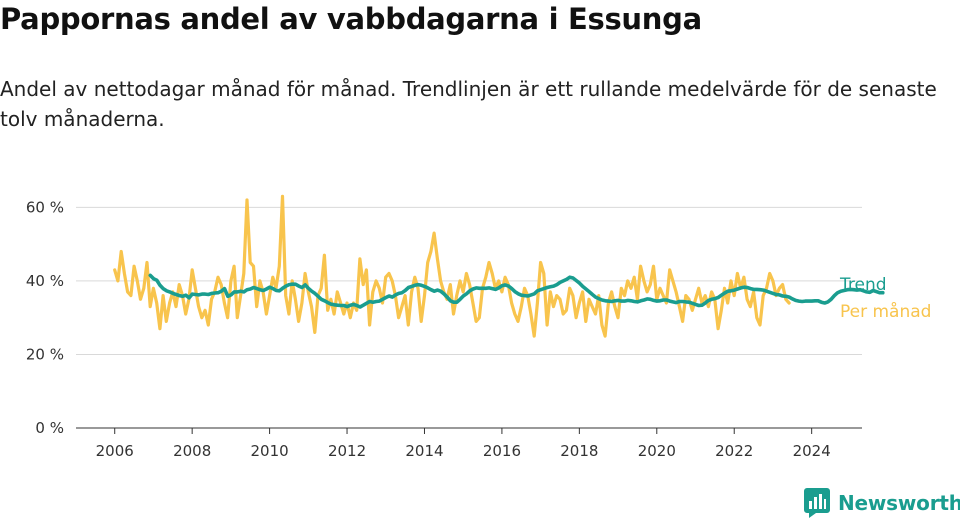  What do you see at coordinates (463, 444) in the screenshot?
I see `x-axis: 2006 2008 2010 2012 2014 2016 2018 2020 2022 2024` at bounding box center [463, 444].